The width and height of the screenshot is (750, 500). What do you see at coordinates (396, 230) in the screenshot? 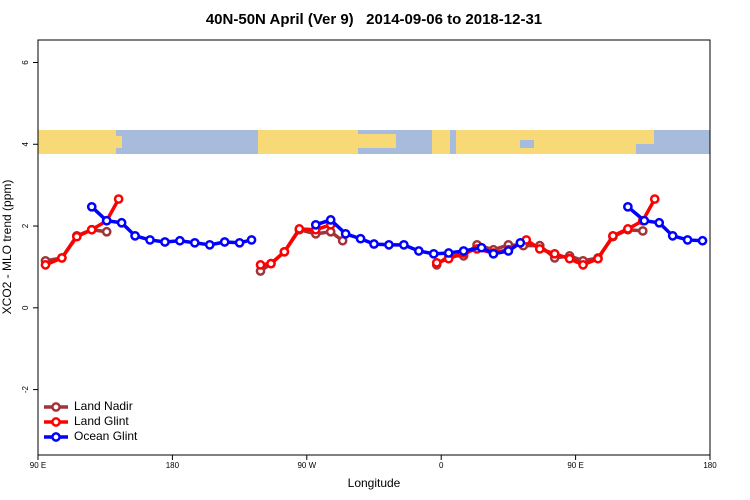
I see `series-line` at bounding box center [396, 230].